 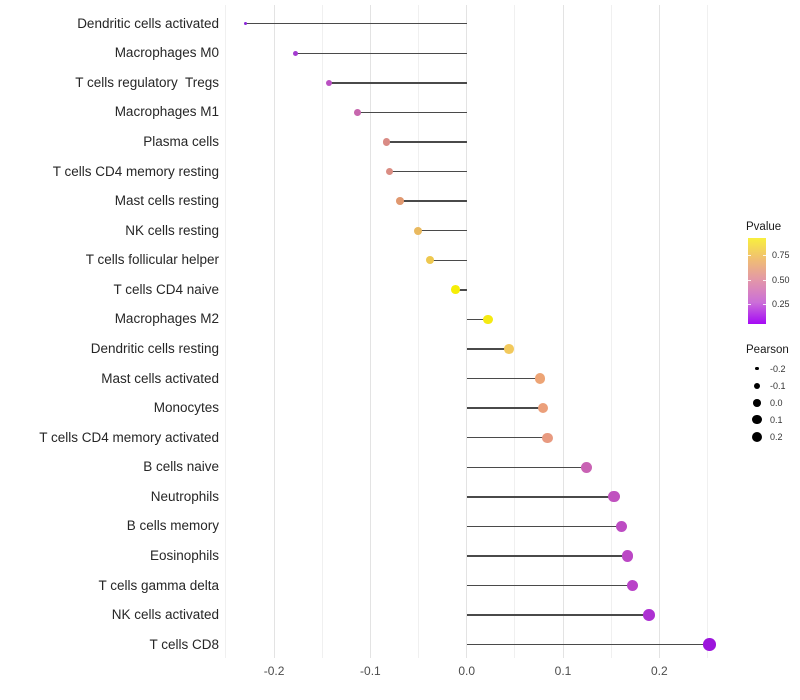 What do you see at coordinates (181, 141) in the screenshot?
I see `y-axis-label: Plasma cells` at bounding box center [181, 141].